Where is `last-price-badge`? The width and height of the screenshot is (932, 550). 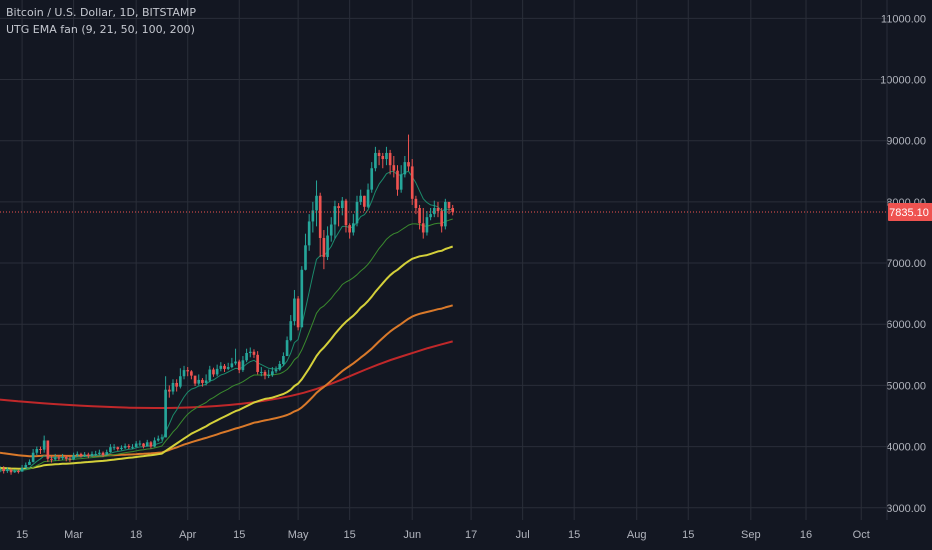
last-price-badge is located at coordinates (910, 211).